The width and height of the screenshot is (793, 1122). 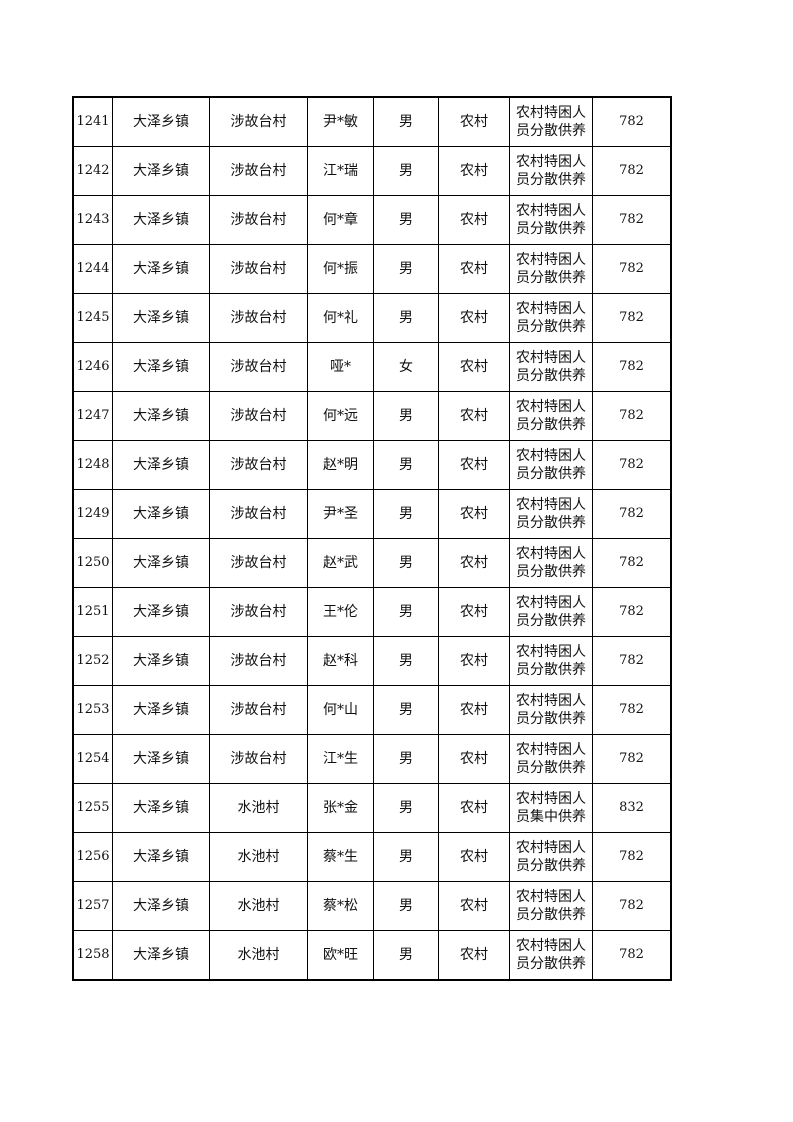 I want to click on row-number-cell: 1257, so click(x=92, y=906).